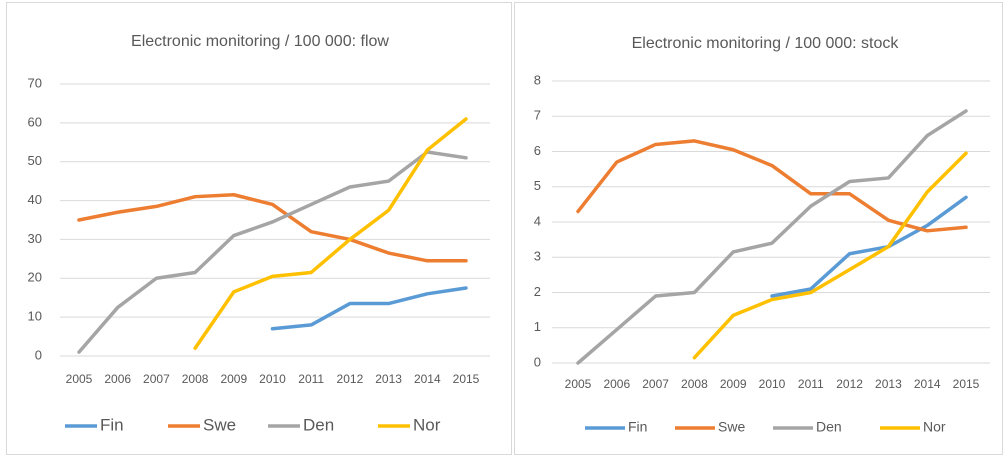 The height and width of the screenshot is (462, 1005). Describe the element at coordinates (35, 238) in the screenshot. I see `y-tick-label: 30` at that location.